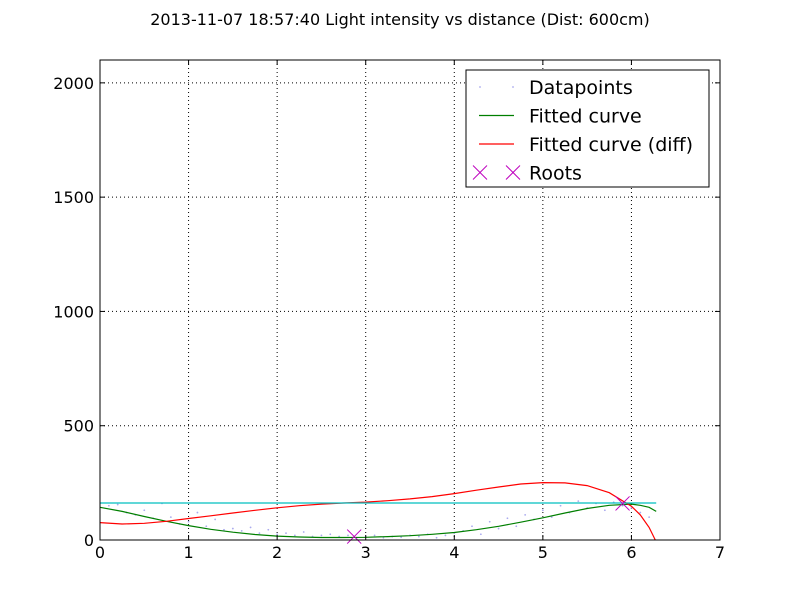 The image size is (800, 600). I want to click on y-tick-label: 2000, so click(73, 83).